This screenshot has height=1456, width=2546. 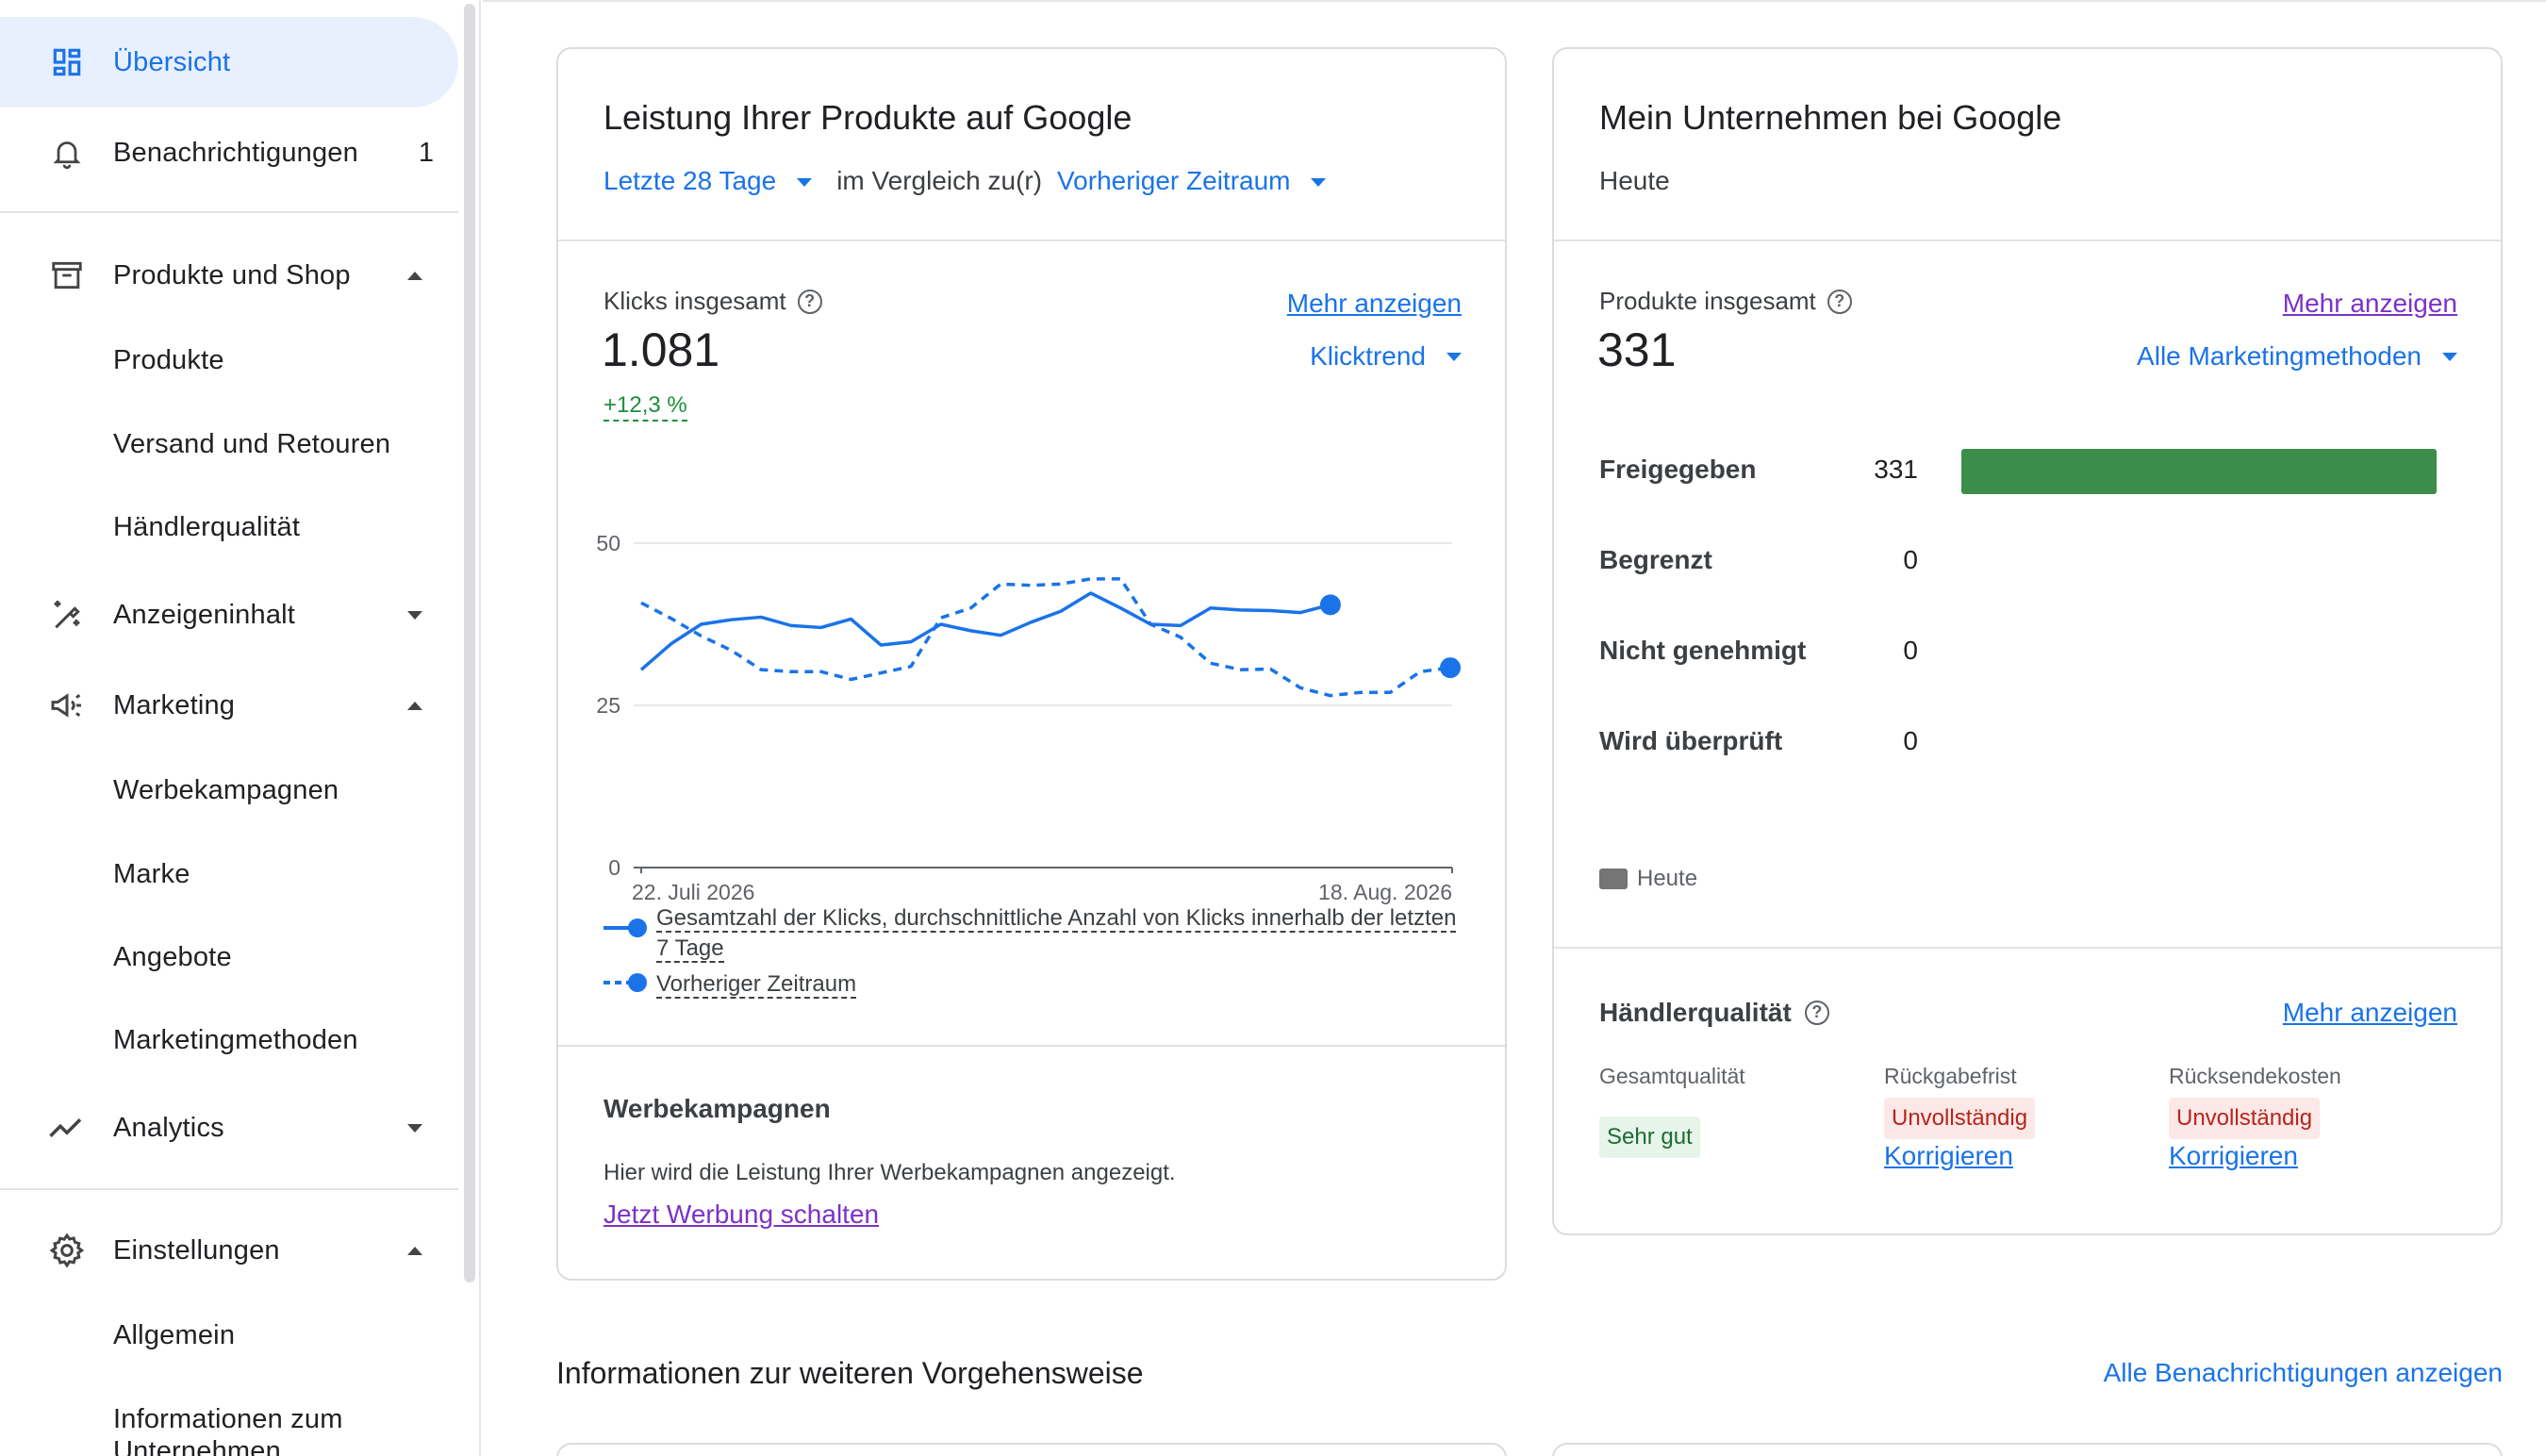 I want to click on performance-title: Leistung Ihrer Produkte auf Google, so click(x=867, y=117).